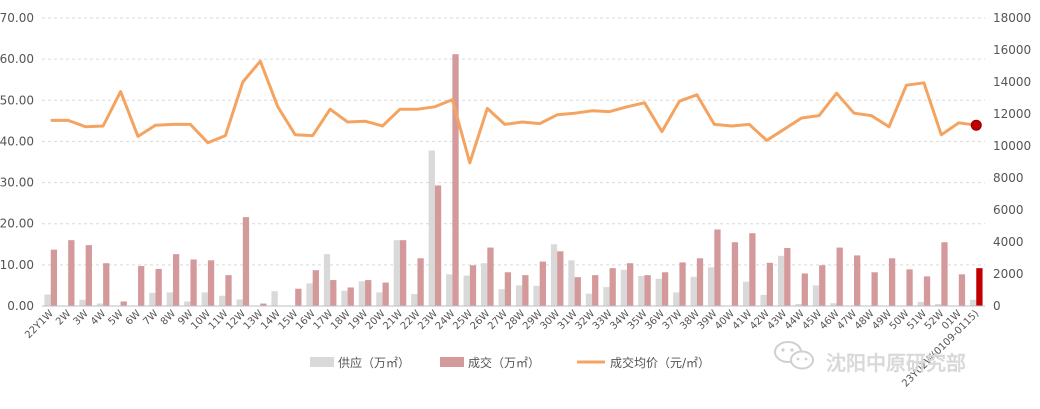 This screenshot has width=1040, height=409. Describe the element at coordinates (17, 224) in the screenshot. I see `y-left-tick-label: 20.00` at that location.